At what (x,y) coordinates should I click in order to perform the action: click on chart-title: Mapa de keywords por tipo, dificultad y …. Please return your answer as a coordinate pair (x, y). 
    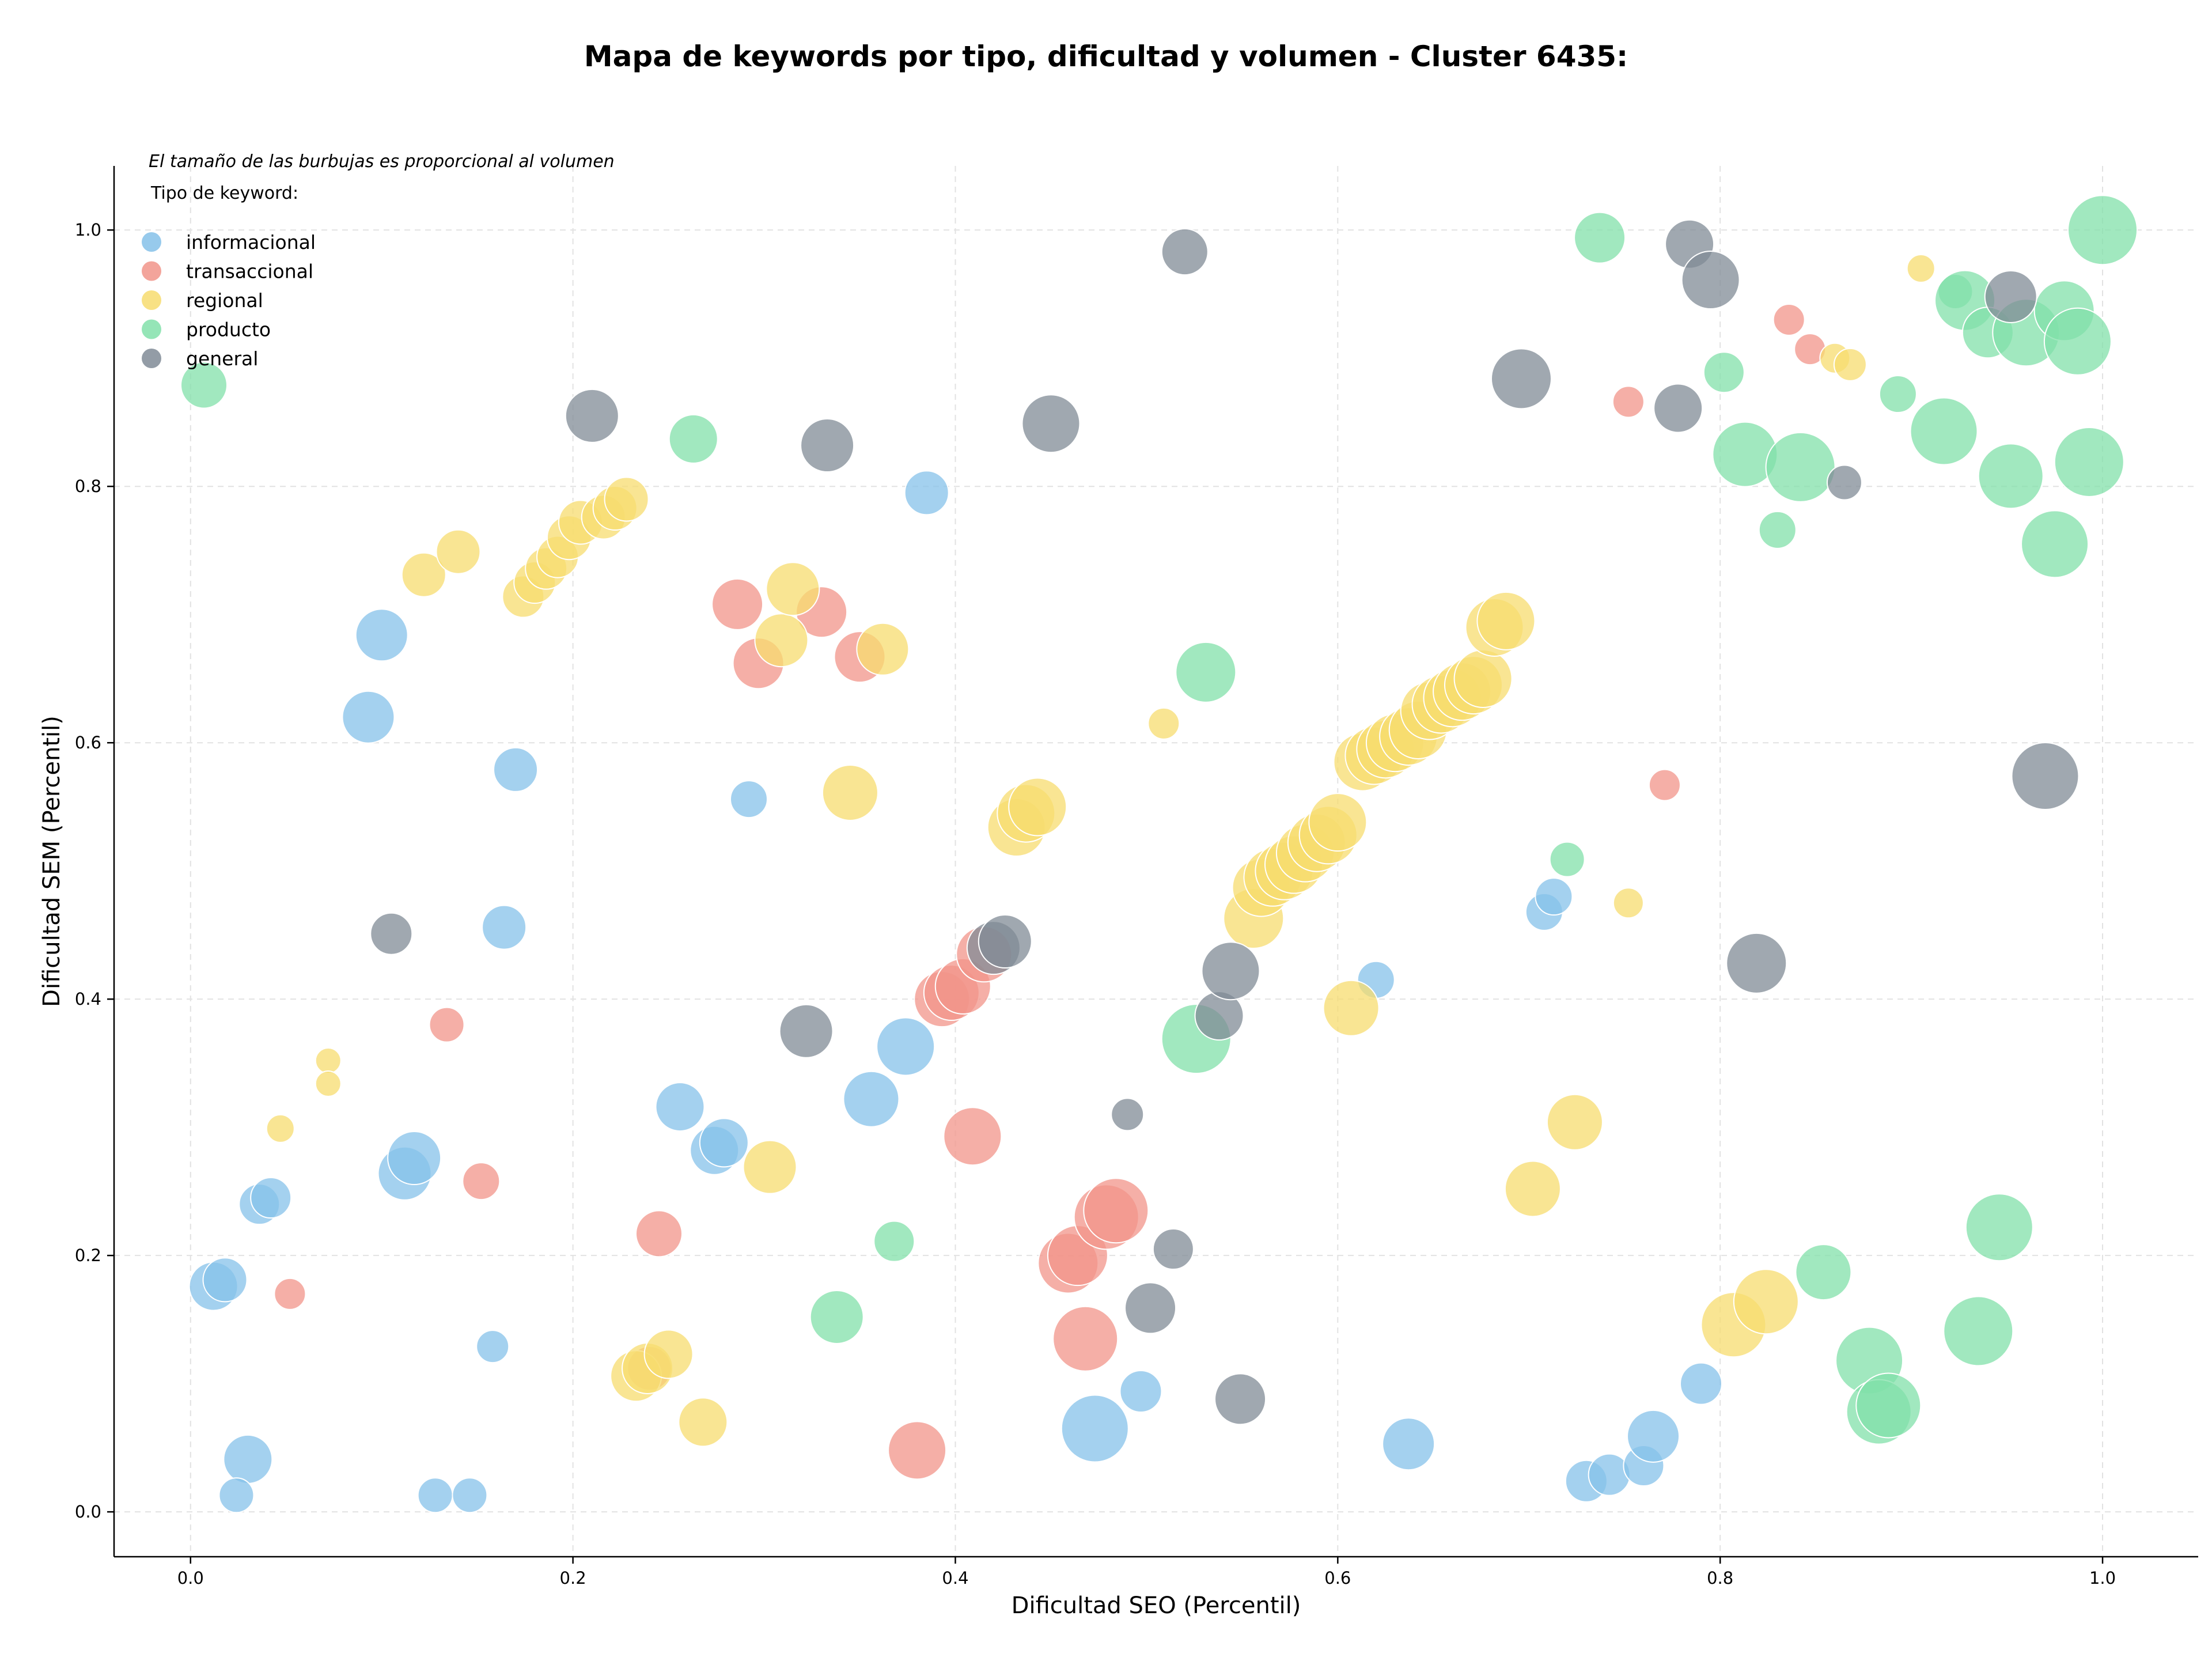
    Looking at the image, I should click on (1106, 56).